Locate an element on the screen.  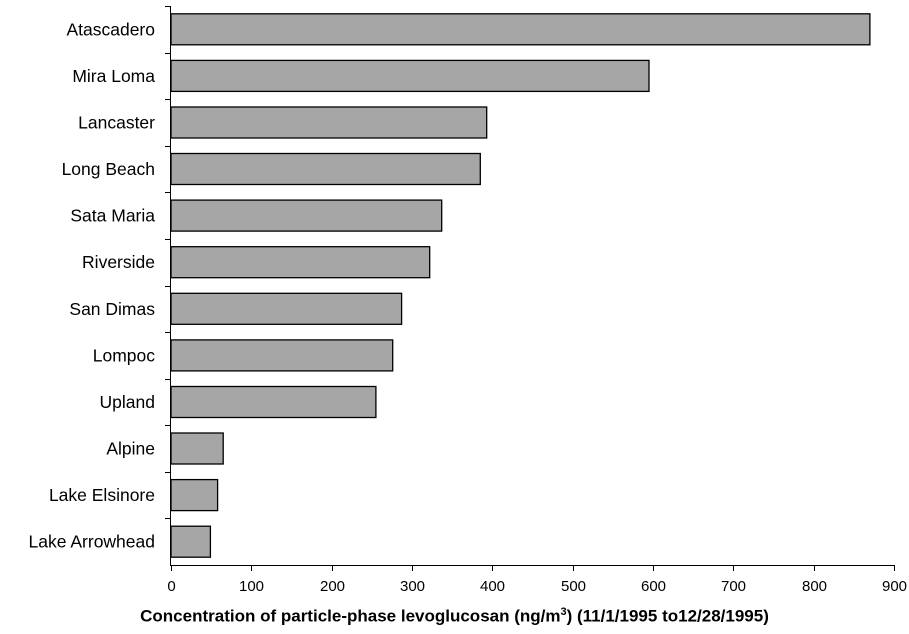
x-tick-label: 200 is located at coordinates (332, 586).